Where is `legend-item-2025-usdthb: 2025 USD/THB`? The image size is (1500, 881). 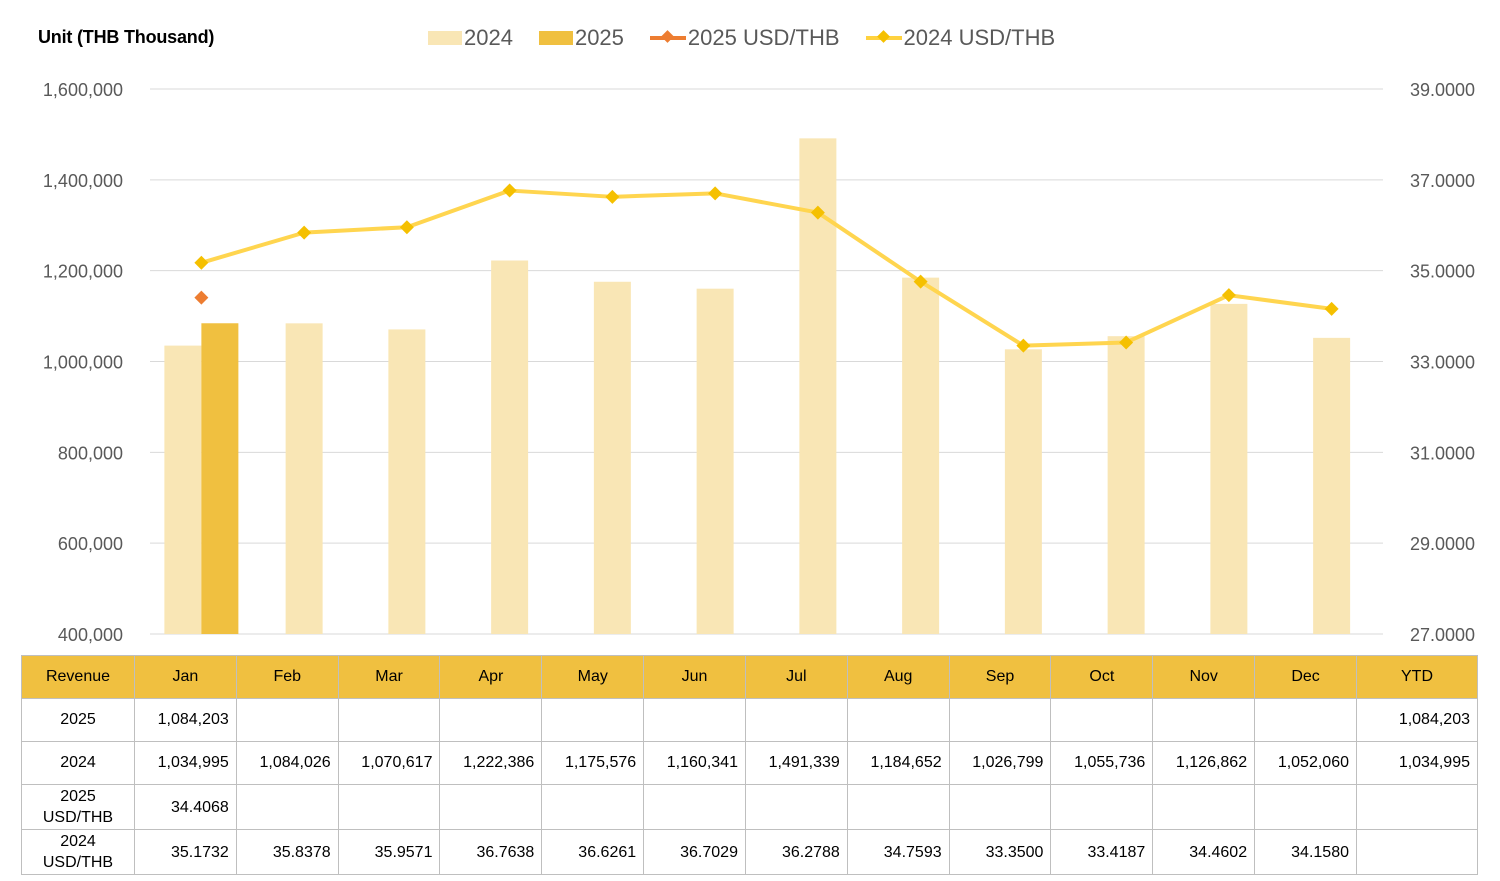 legend-item-2025-usdthb: 2025 USD/THB is located at coordinates (744, 38).